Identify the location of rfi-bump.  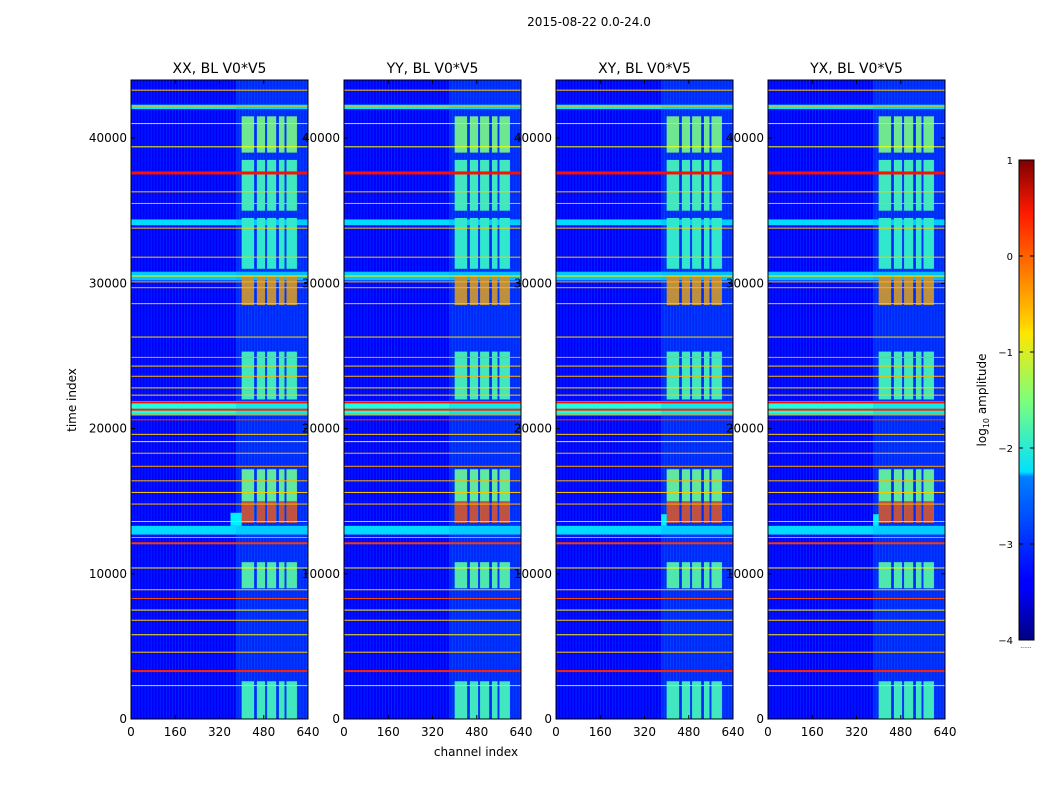
(876, 520).